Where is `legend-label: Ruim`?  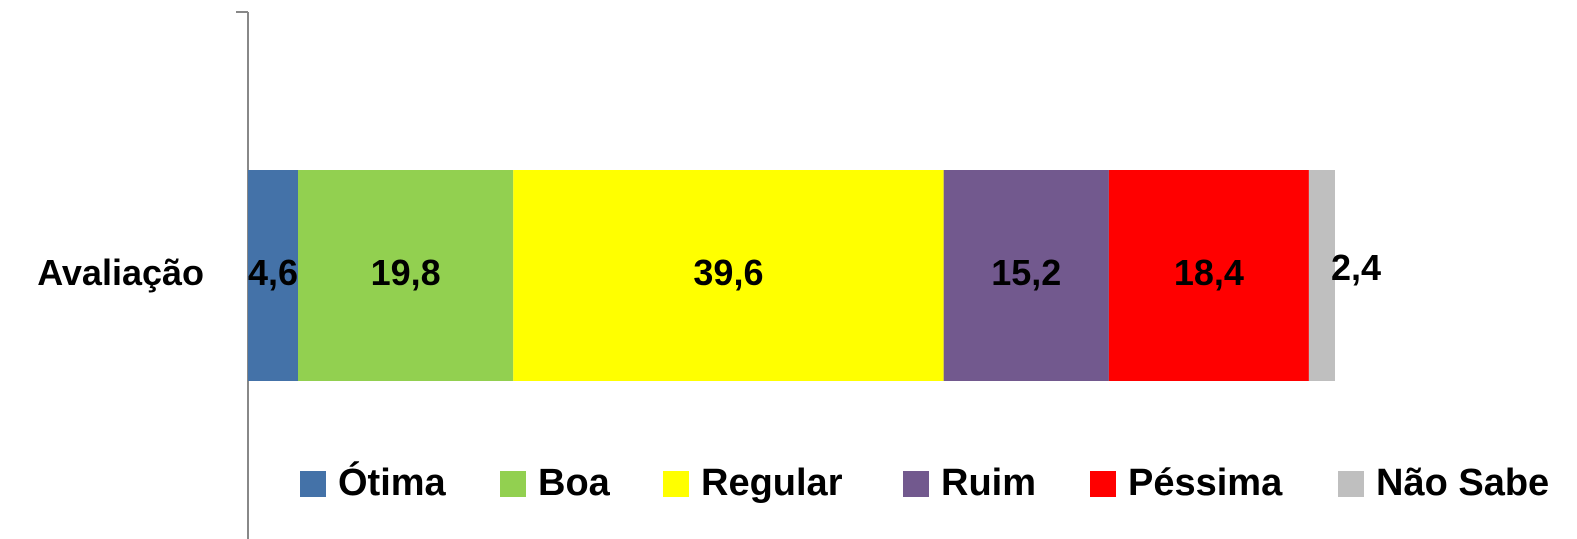
legend-label: Ruim is located at coordinates (988, 483).